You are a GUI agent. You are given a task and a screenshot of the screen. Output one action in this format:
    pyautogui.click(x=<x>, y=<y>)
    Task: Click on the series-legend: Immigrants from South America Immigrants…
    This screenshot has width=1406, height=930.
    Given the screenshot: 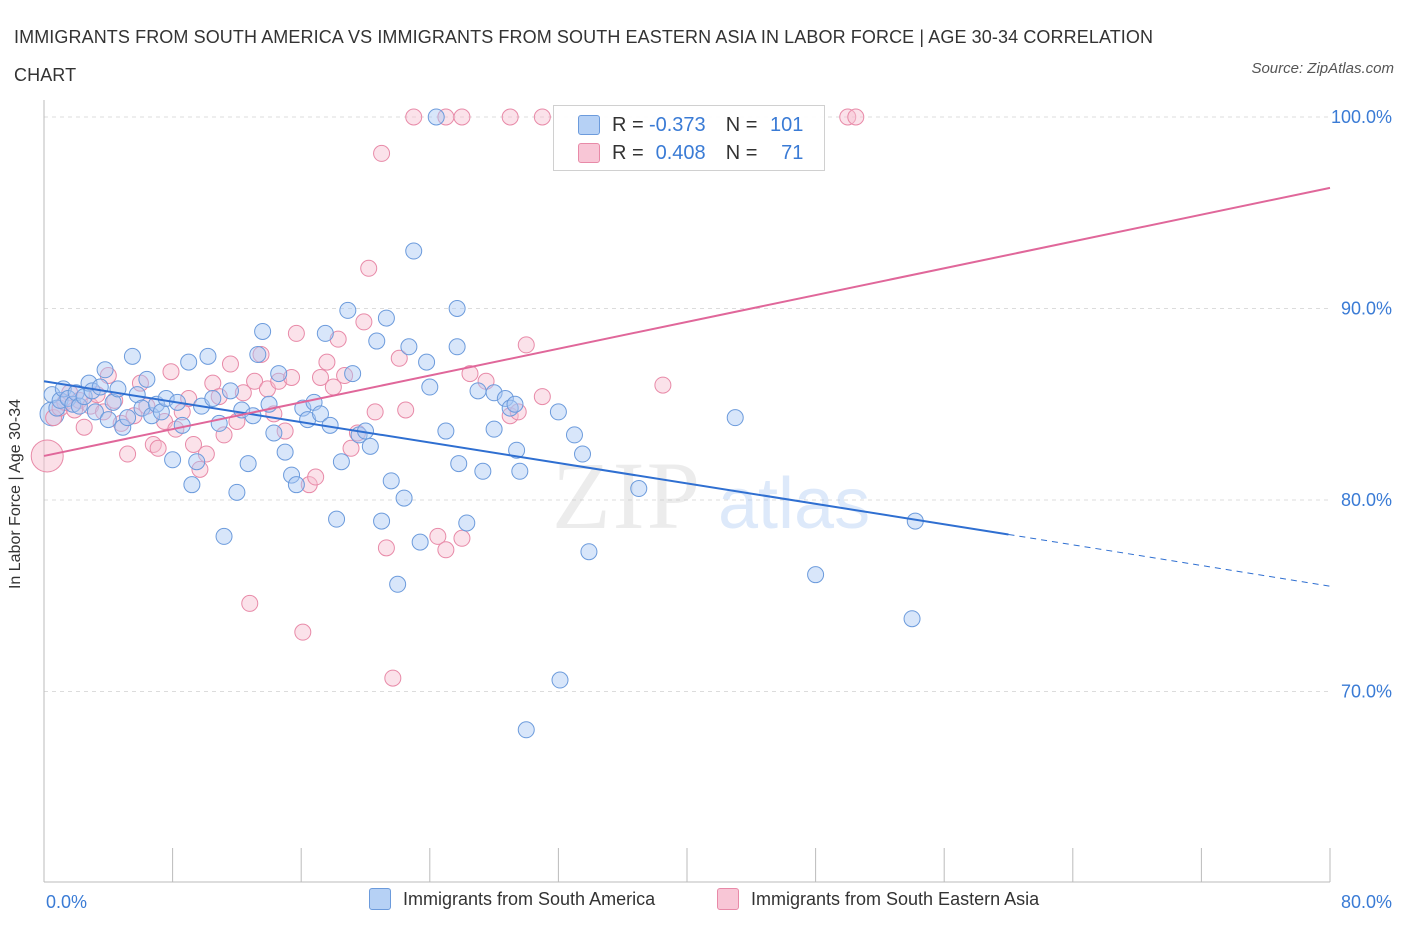 What is the action you would take?
    pyautogui.click(x=703, y=902)
    